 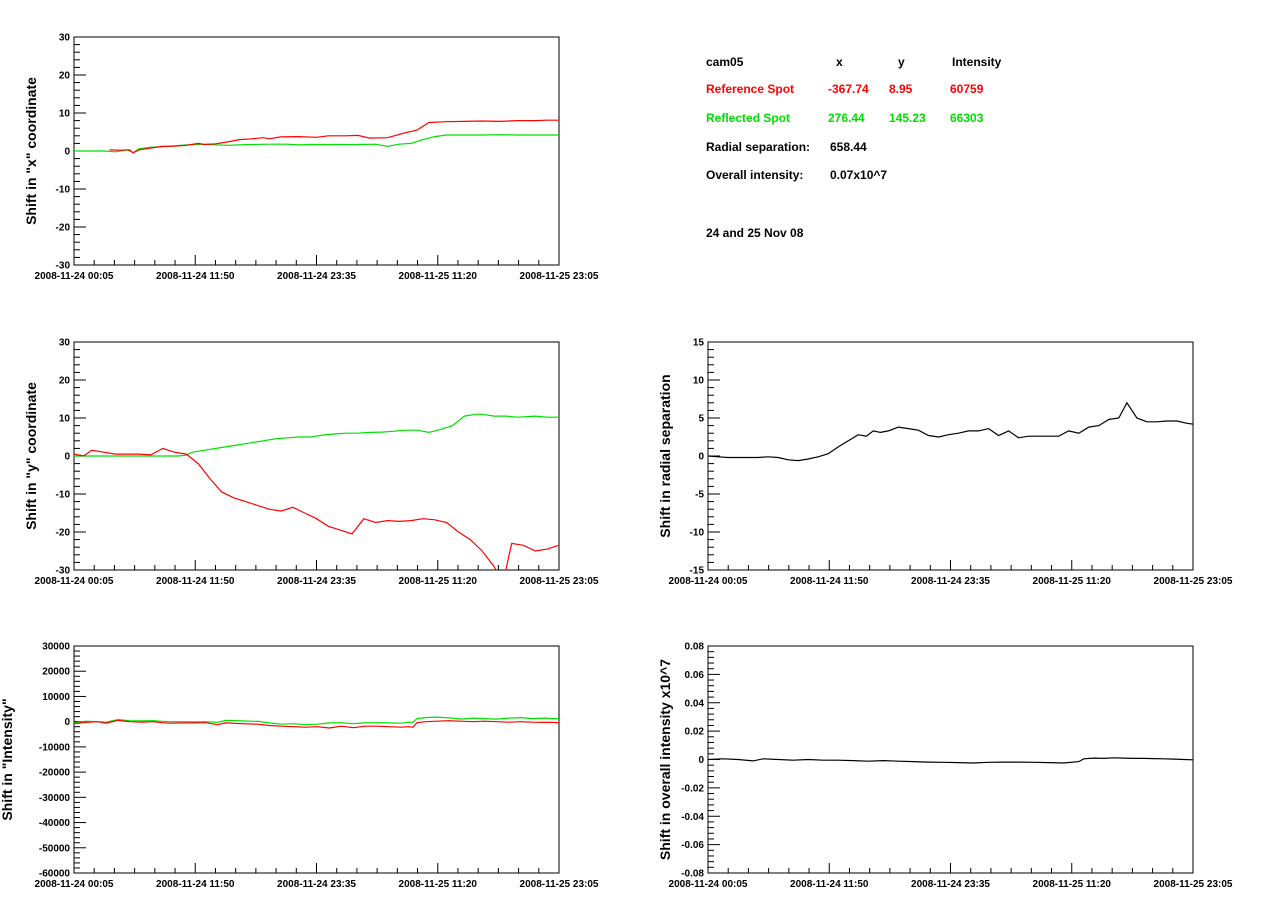 What do you see at coordinates (692, 874) in the screenshot?
I see `overall-intensity-shift-y-tick-label: -0.08` at bounding box center [692, 874].